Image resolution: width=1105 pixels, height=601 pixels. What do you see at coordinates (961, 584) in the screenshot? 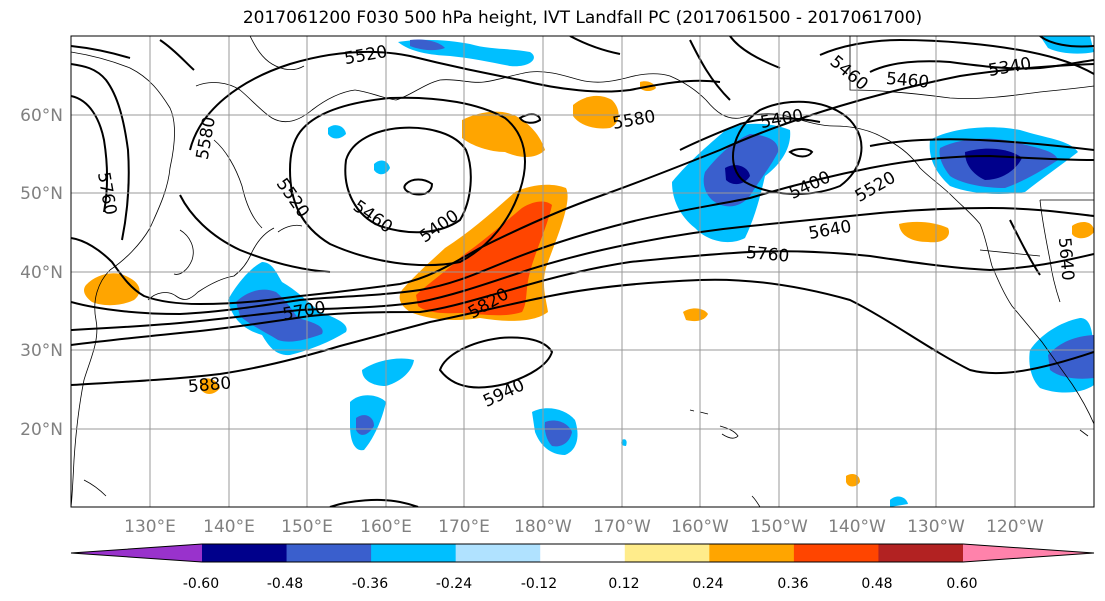
I see `colorbar-tick-label: 0.60` at bounding box center [961, 584].